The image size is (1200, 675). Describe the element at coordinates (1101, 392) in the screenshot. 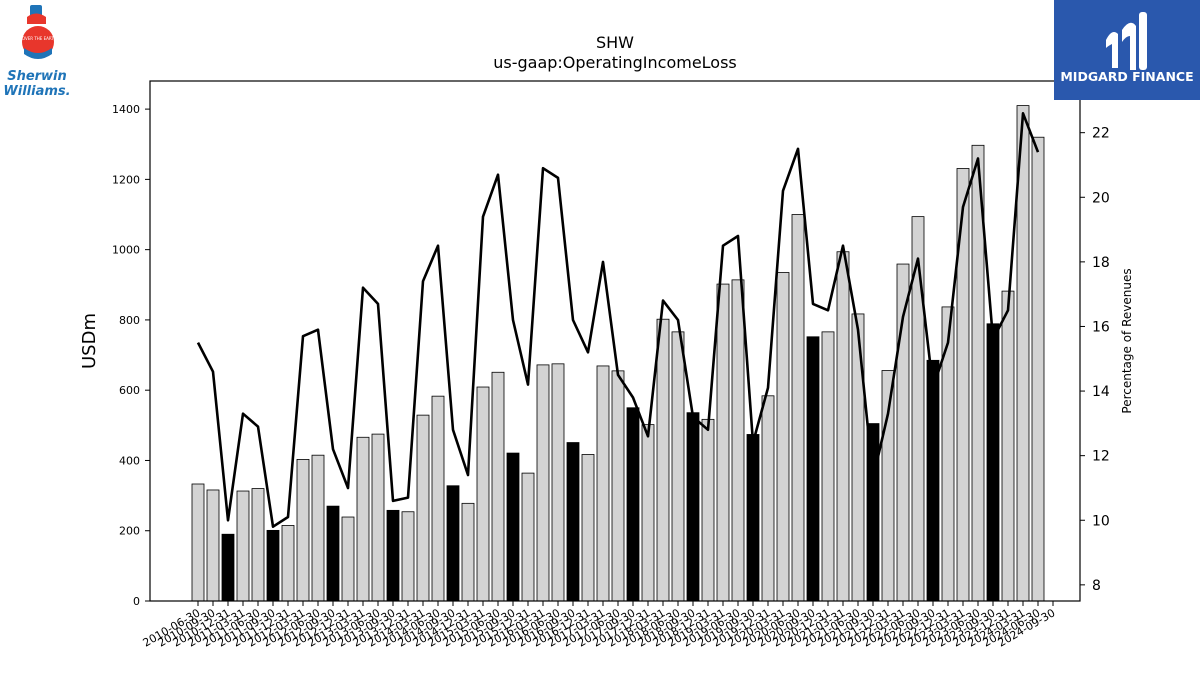

I see `y2-tick-label: 14` at that location.